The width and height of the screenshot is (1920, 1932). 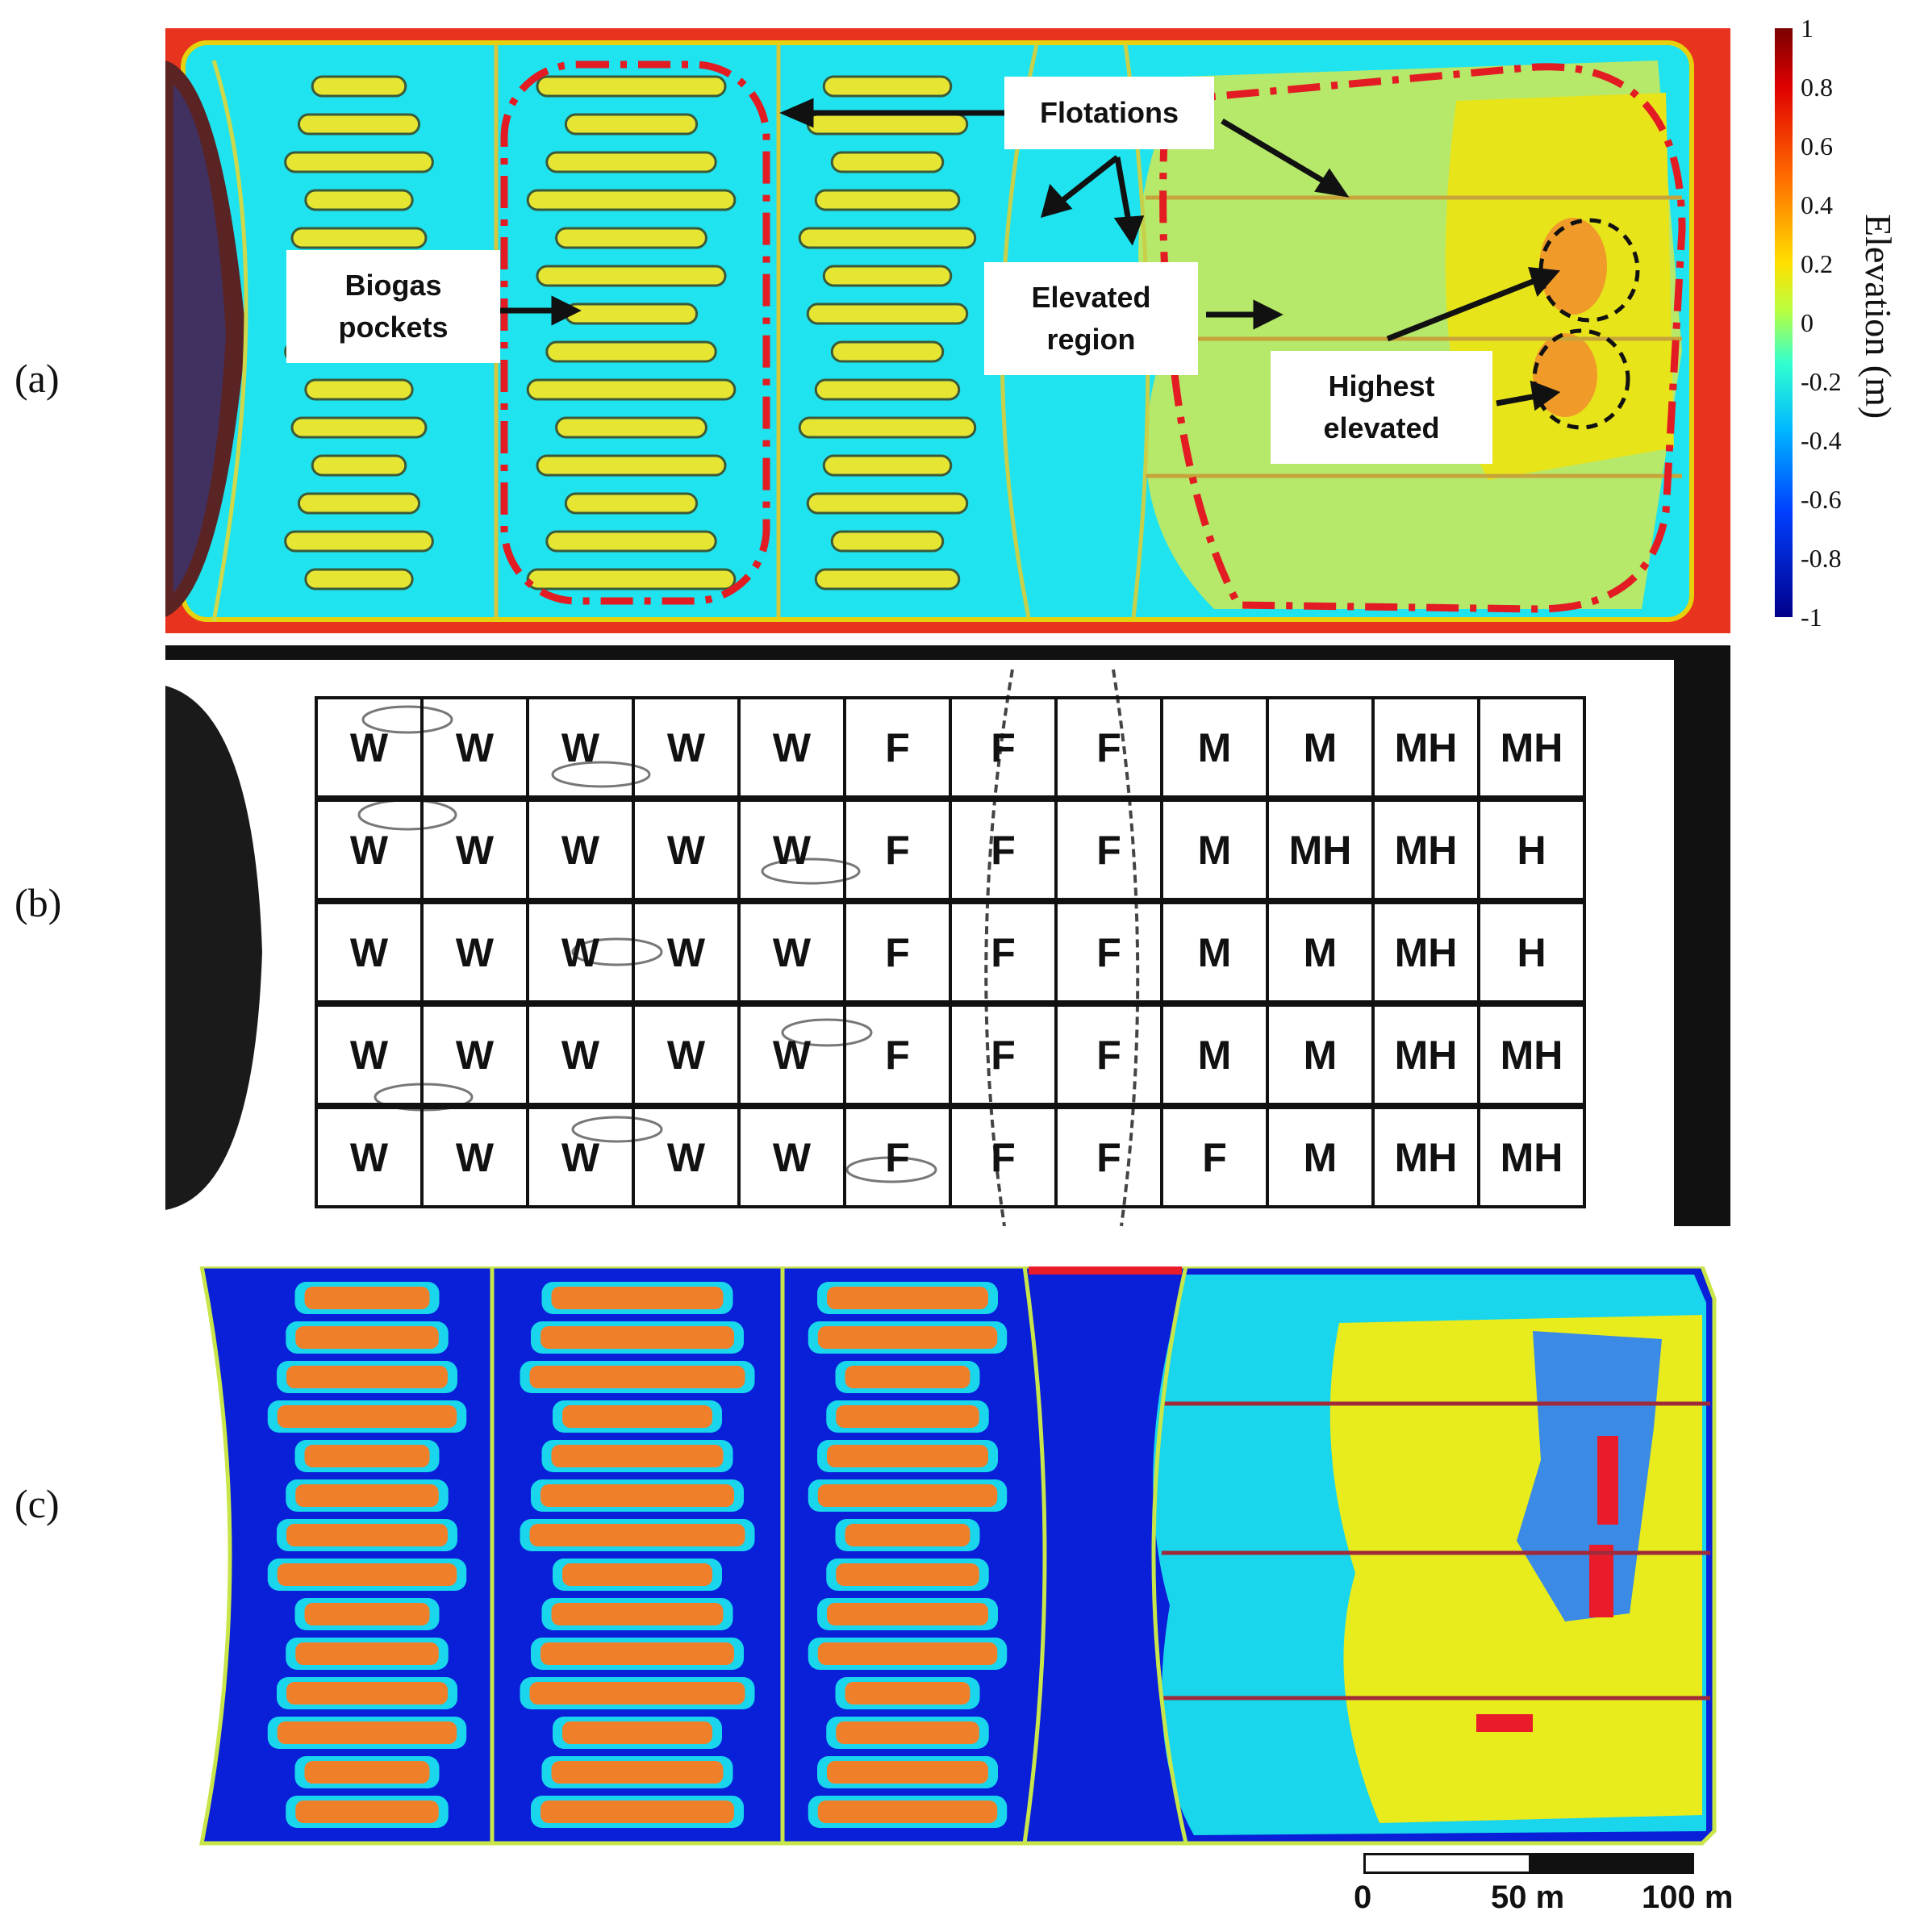 I want to click on colorbar, so click(x=1784, y=322).